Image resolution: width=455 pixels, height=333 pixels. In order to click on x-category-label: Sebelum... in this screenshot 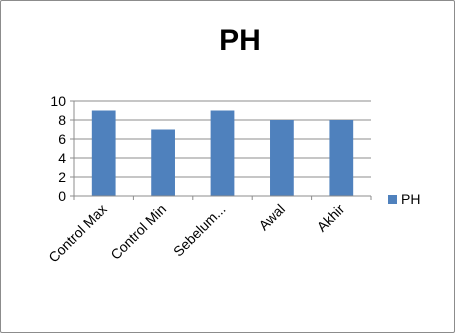, I will do `click(199, 230)`.